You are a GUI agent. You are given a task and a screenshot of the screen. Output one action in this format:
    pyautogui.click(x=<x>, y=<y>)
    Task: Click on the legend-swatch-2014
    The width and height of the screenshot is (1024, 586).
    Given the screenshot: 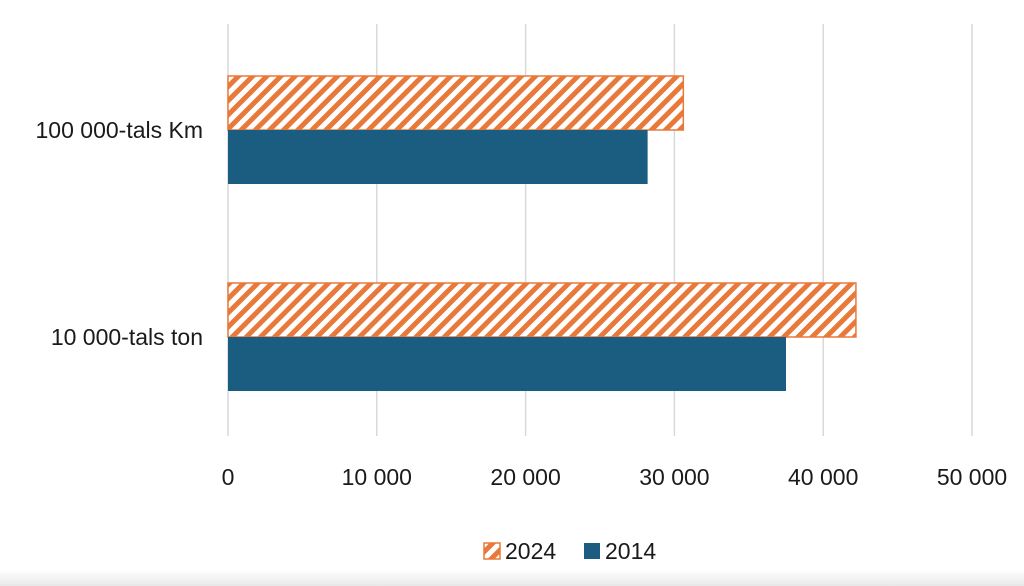 What is the action you would take?
    pyautogui.click(x=592, y=551)
    